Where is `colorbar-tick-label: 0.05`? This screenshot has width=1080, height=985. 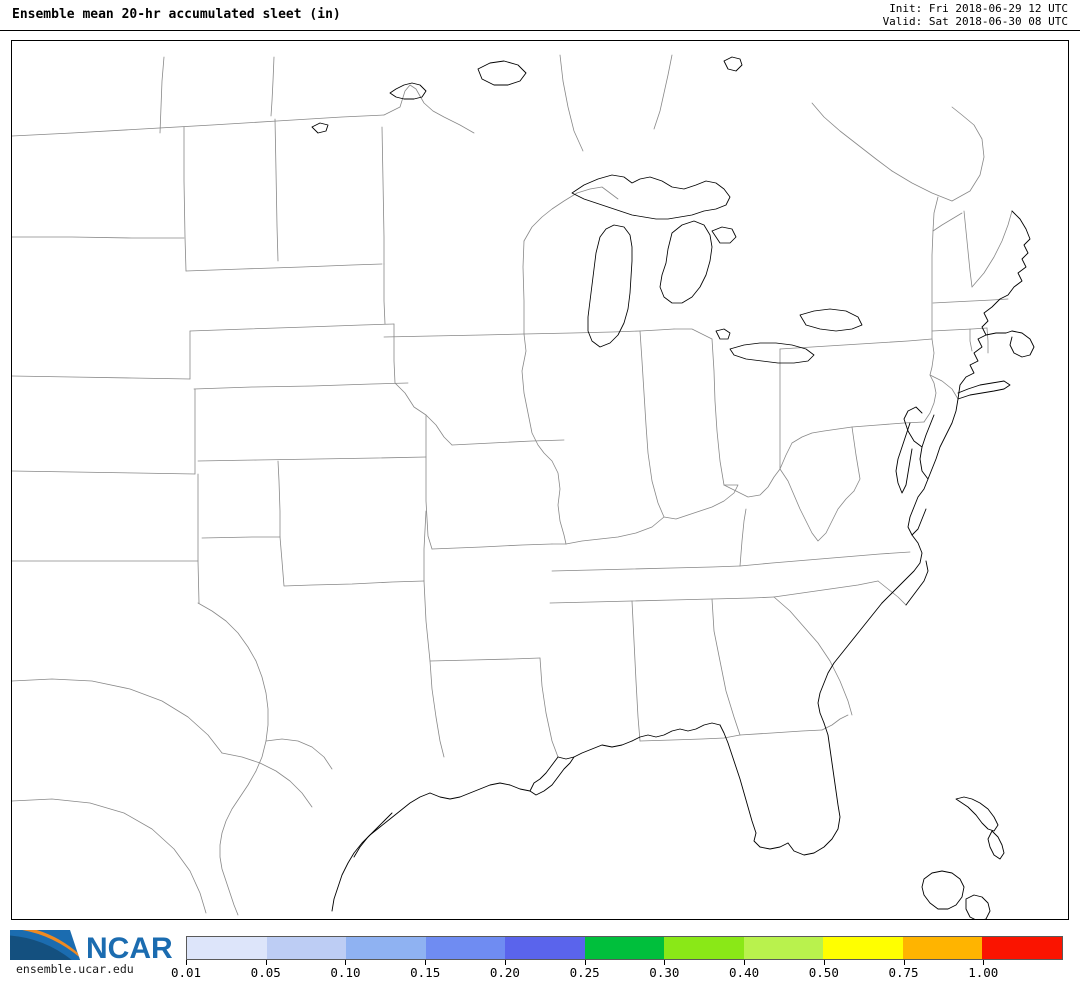 colorbar-tick-label: 0.05 is located at coordinates (265, 972).